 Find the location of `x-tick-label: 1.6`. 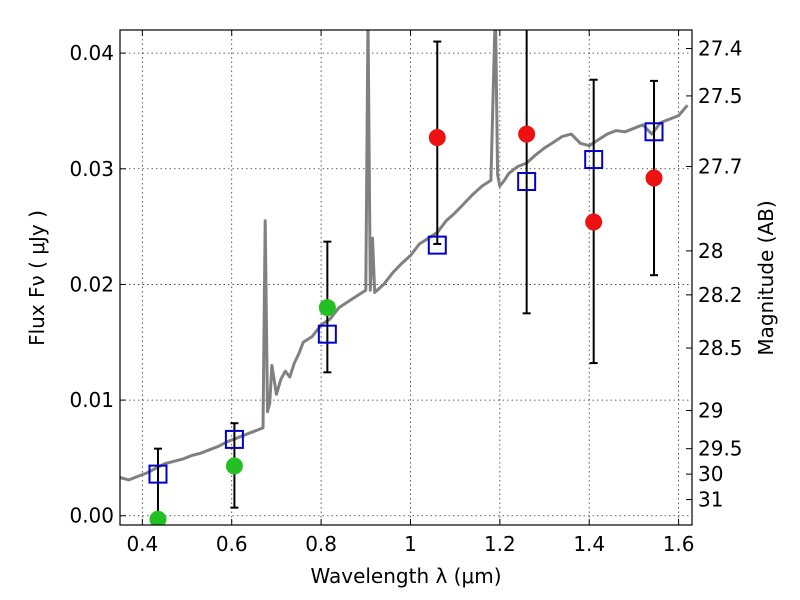

x-tick-label: 1.6 is located at coordinates (679, 544).